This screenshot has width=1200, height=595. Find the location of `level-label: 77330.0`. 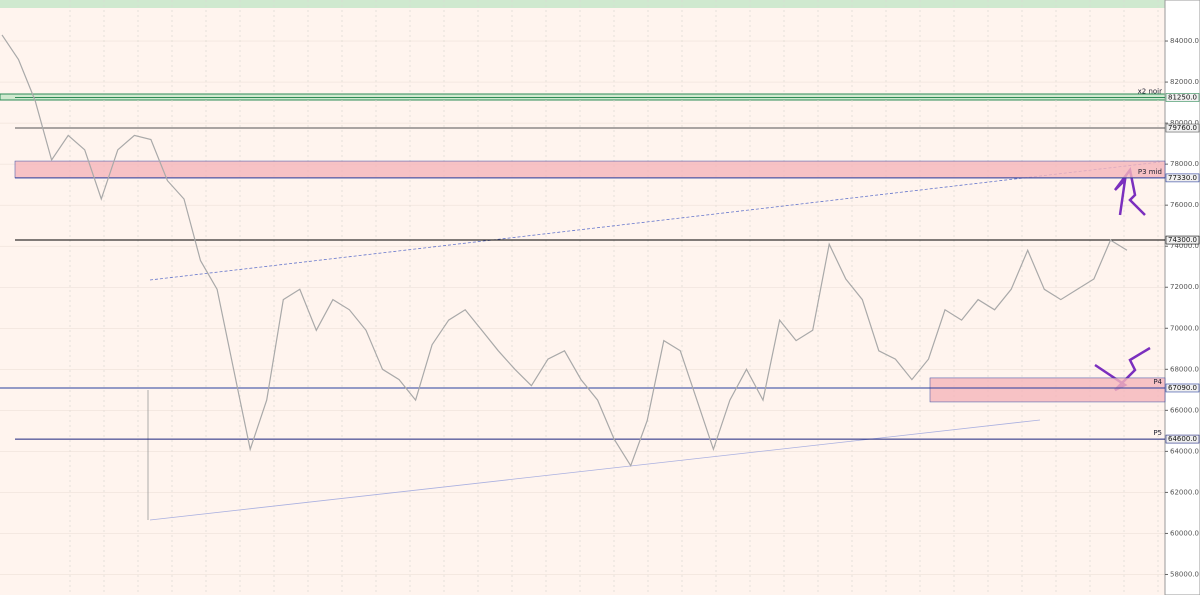

level-label: 77330.0 is located at coordinates (1182, 178).